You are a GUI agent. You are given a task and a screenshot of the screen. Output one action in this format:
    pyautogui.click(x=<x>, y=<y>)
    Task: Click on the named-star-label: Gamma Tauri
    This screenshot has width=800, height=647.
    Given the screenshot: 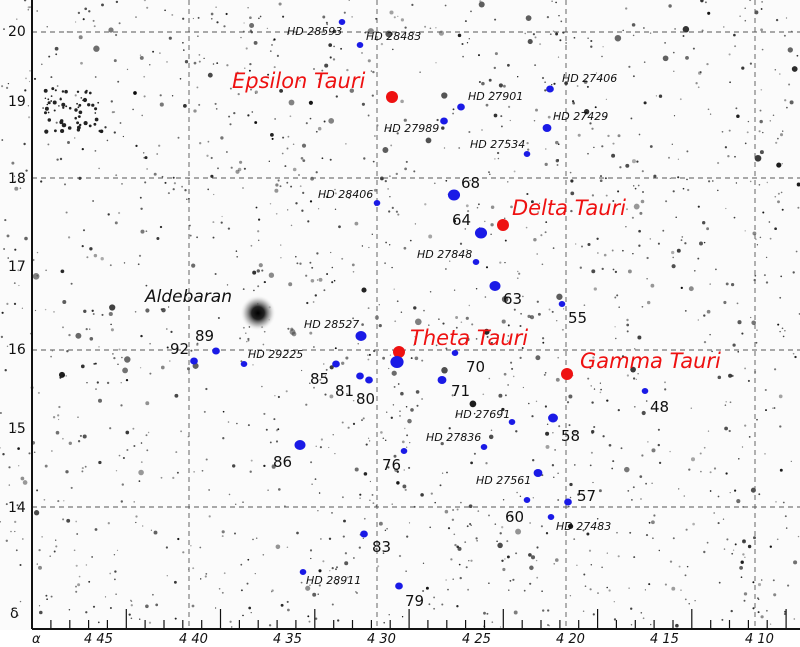 What is the action you would take?
    pyautogui.click(x=650, y=361)
    